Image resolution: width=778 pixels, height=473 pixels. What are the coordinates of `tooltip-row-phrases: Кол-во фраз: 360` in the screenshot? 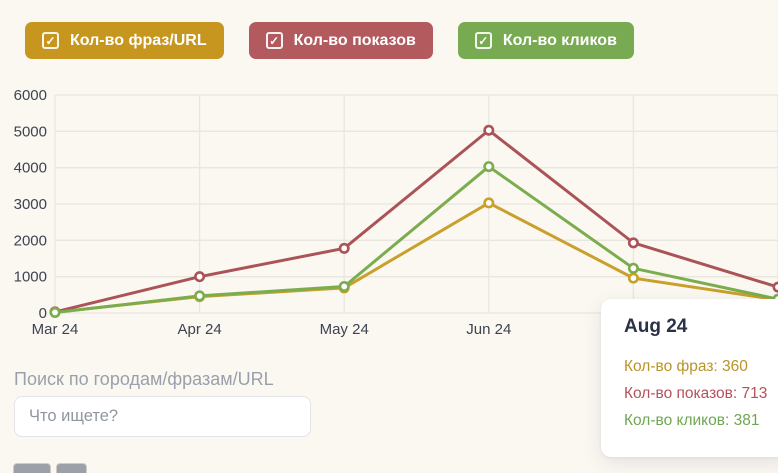 It's located at (686, 366).